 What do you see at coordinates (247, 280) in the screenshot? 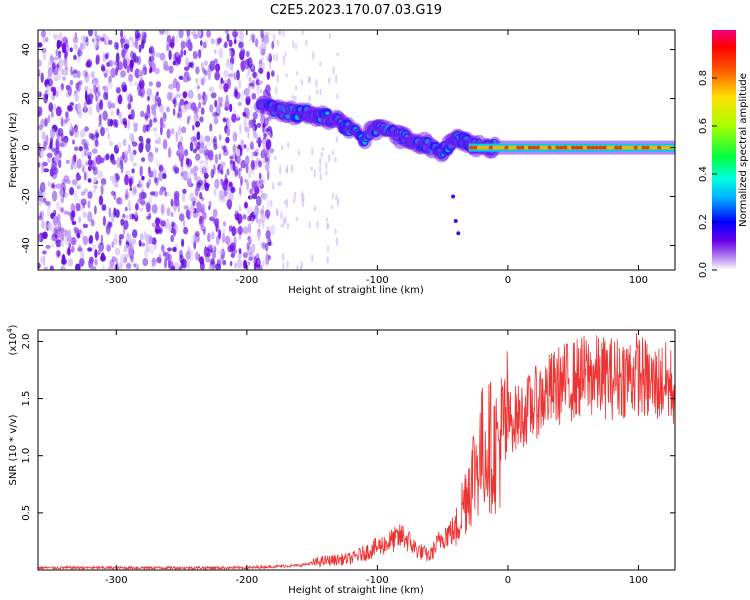
I see `spectrogram-xtick-label: -200` at bounding box center [247, 280].